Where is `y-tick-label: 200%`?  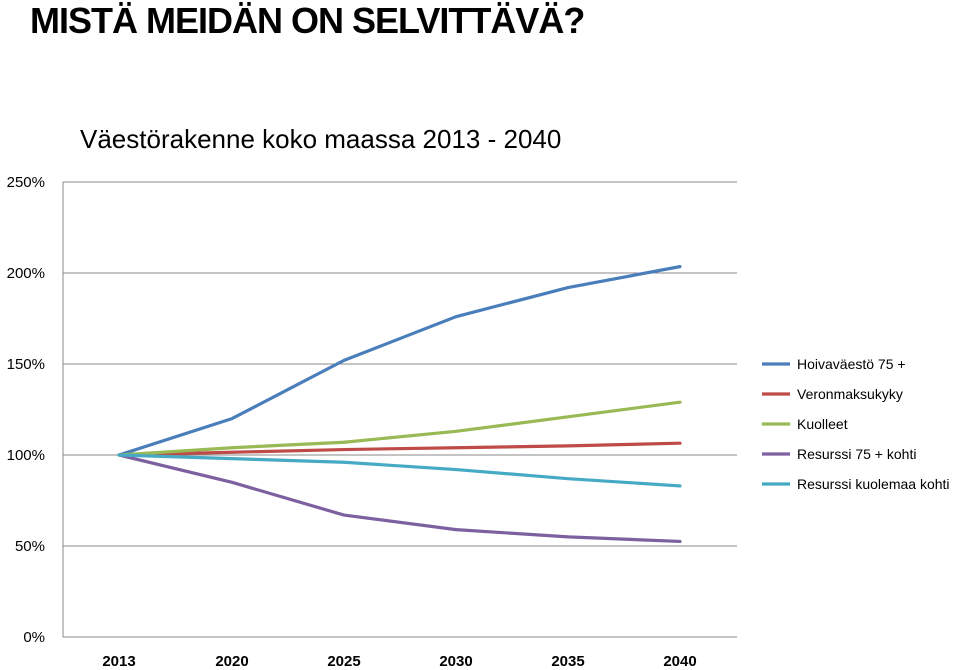 y-tick-label: 200% is located at coordinates (26, 273).